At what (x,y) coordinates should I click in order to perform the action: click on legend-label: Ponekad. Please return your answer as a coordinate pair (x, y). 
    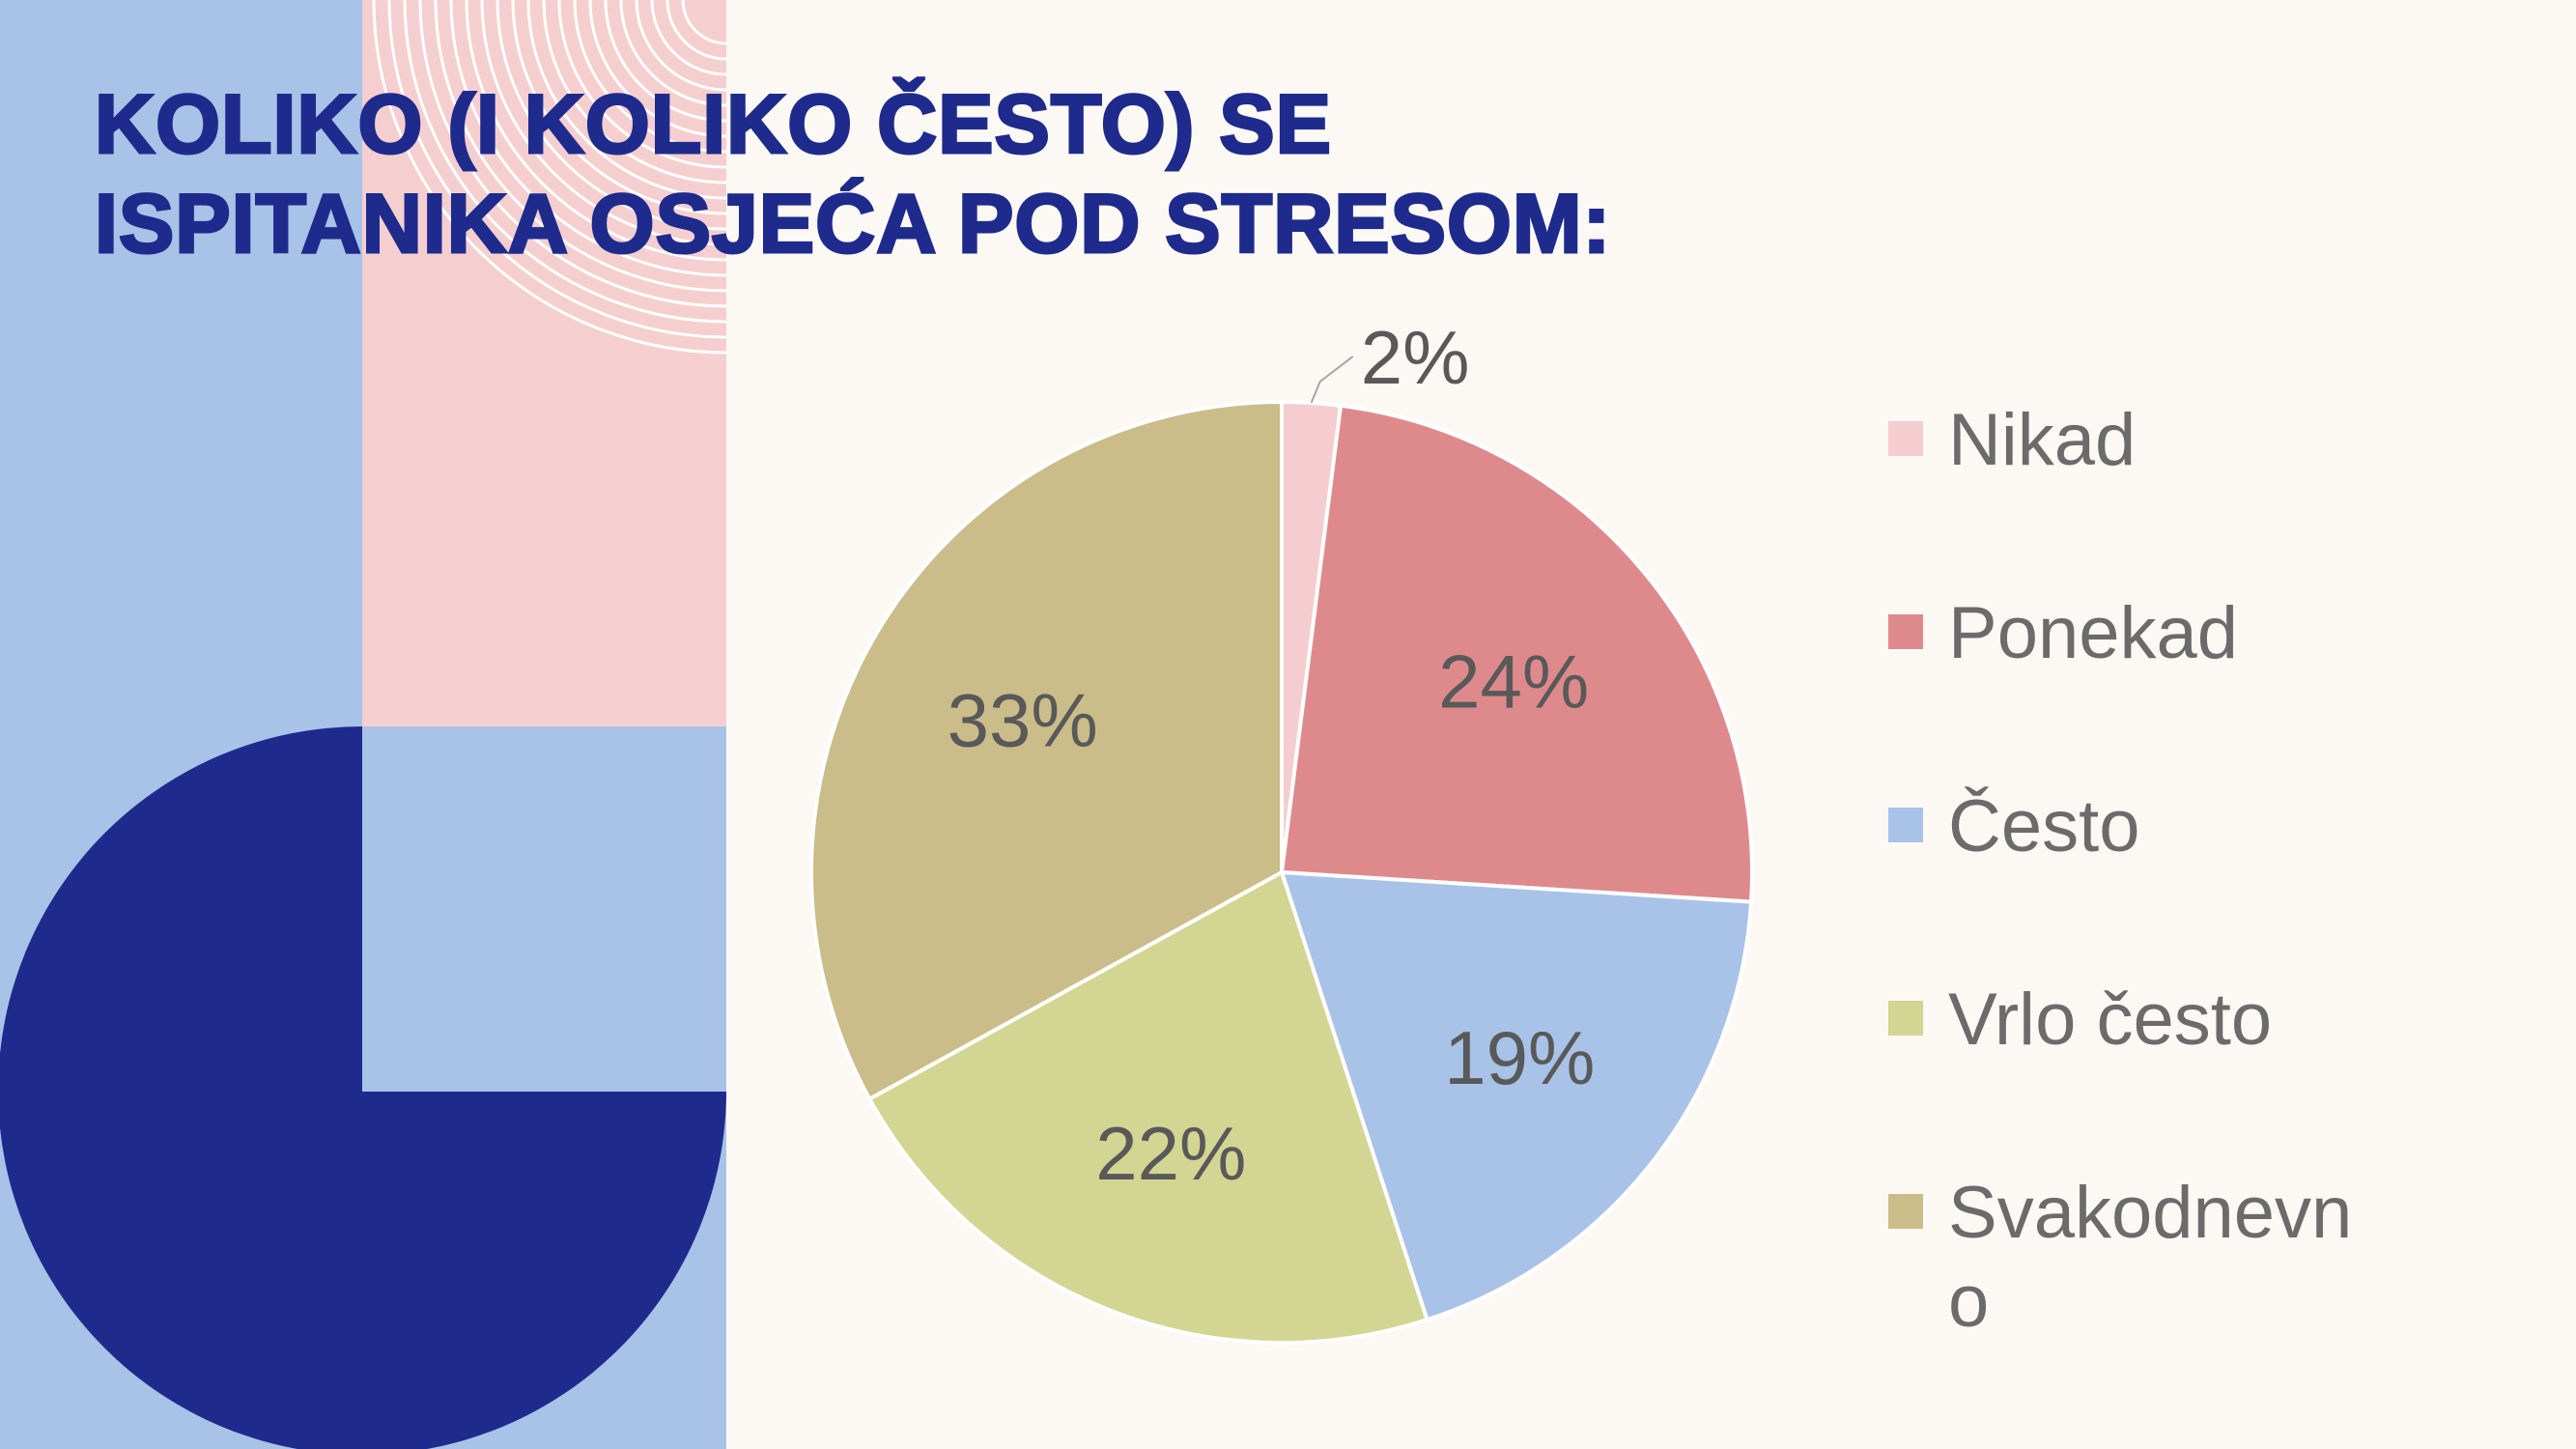
    Looking at the image, I should click on (2093, 633).